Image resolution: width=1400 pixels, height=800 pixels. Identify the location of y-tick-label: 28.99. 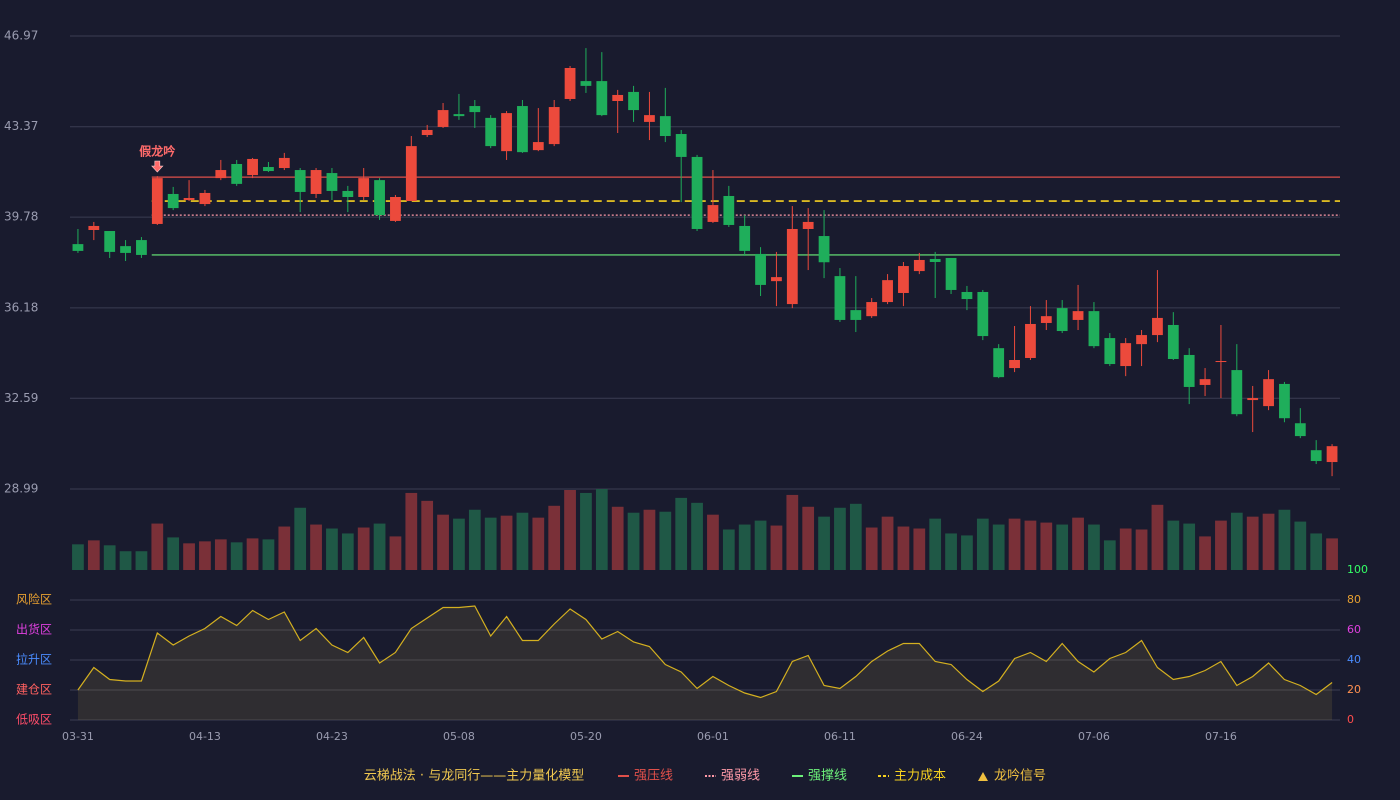
(21, 489).